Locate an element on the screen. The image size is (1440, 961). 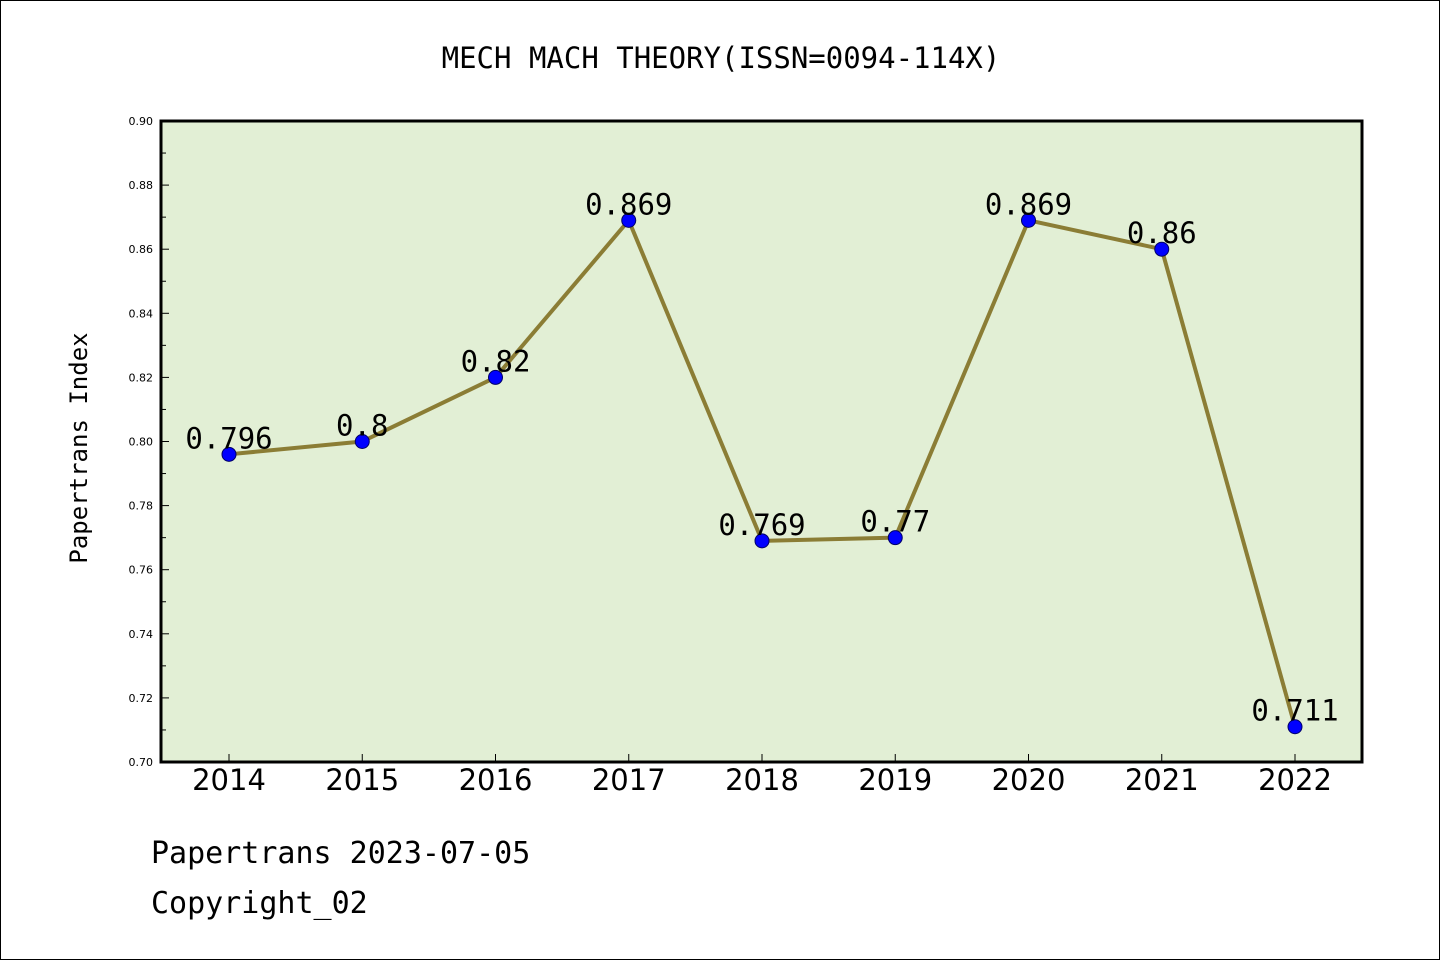
y-tick-label: 0.86 is located at coordinates (141, 249).